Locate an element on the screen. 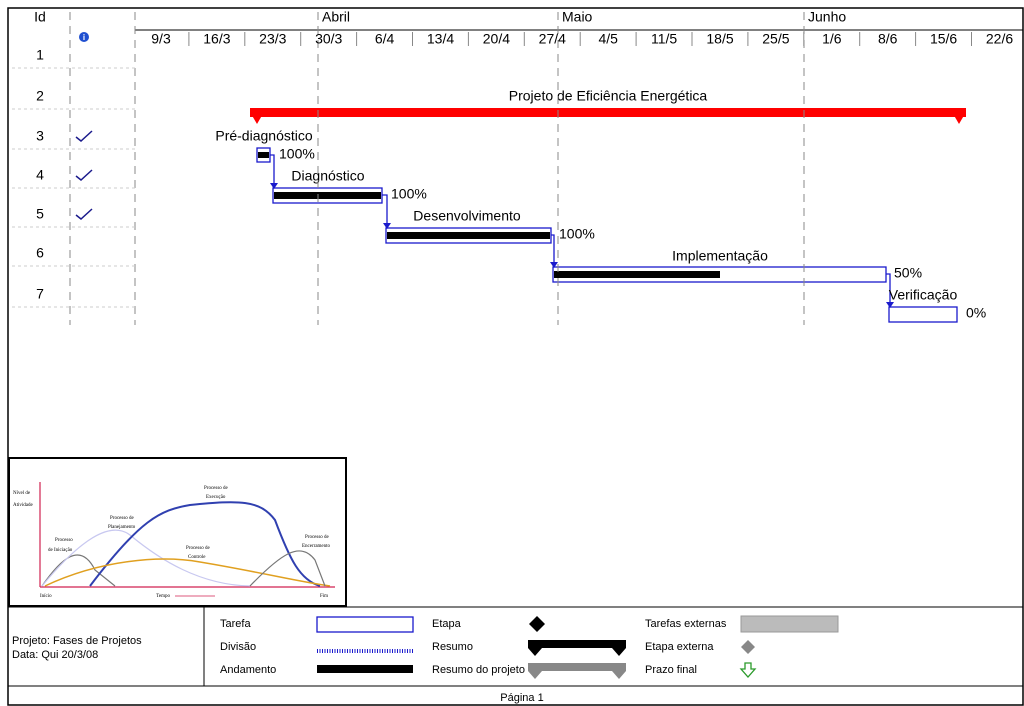  page-footer: Página 1 is located at coordinates (521, 698).